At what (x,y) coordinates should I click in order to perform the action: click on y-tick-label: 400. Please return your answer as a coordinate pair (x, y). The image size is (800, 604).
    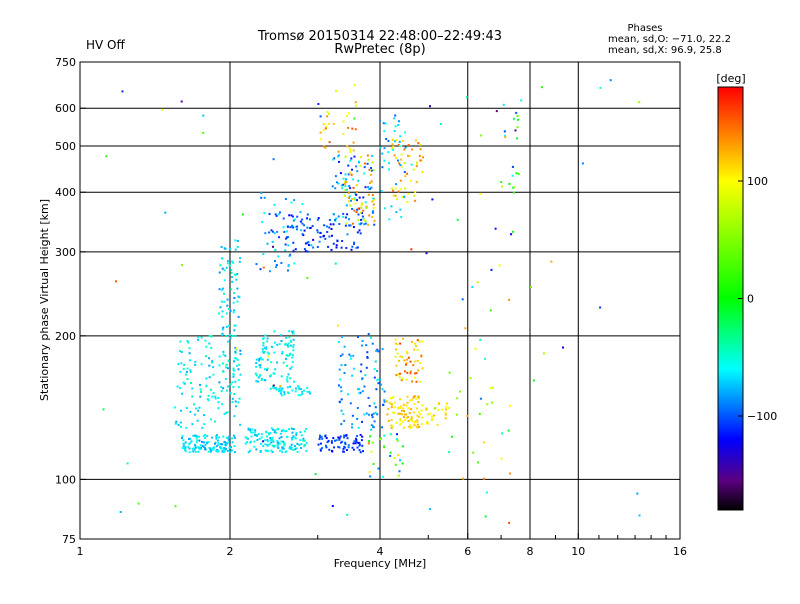
    Looking at the image, I should click on (65, 192).